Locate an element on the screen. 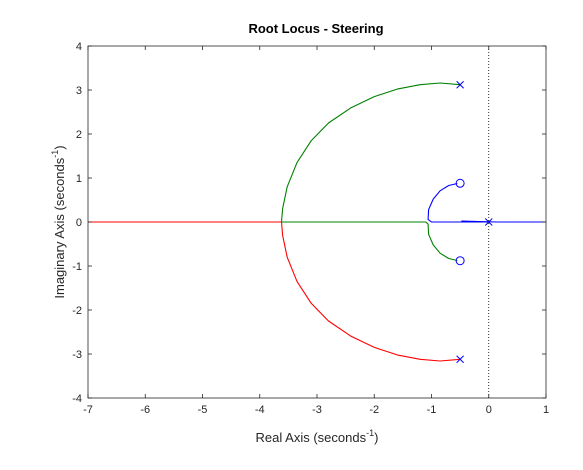 Image resolution: width=583 pixels, height=470 pixels. y-tick-label: -2 is located at coordinates (77, 311).